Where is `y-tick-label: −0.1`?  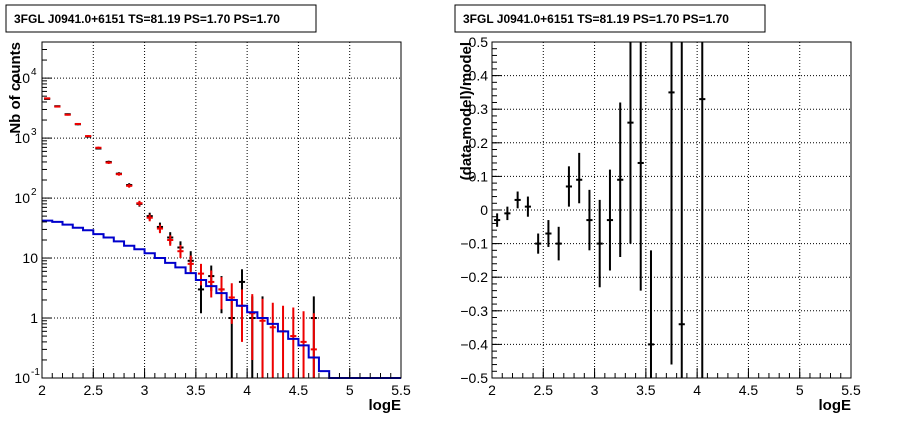 y-tick-label: −0.1 is located at coordinates (474, 244).